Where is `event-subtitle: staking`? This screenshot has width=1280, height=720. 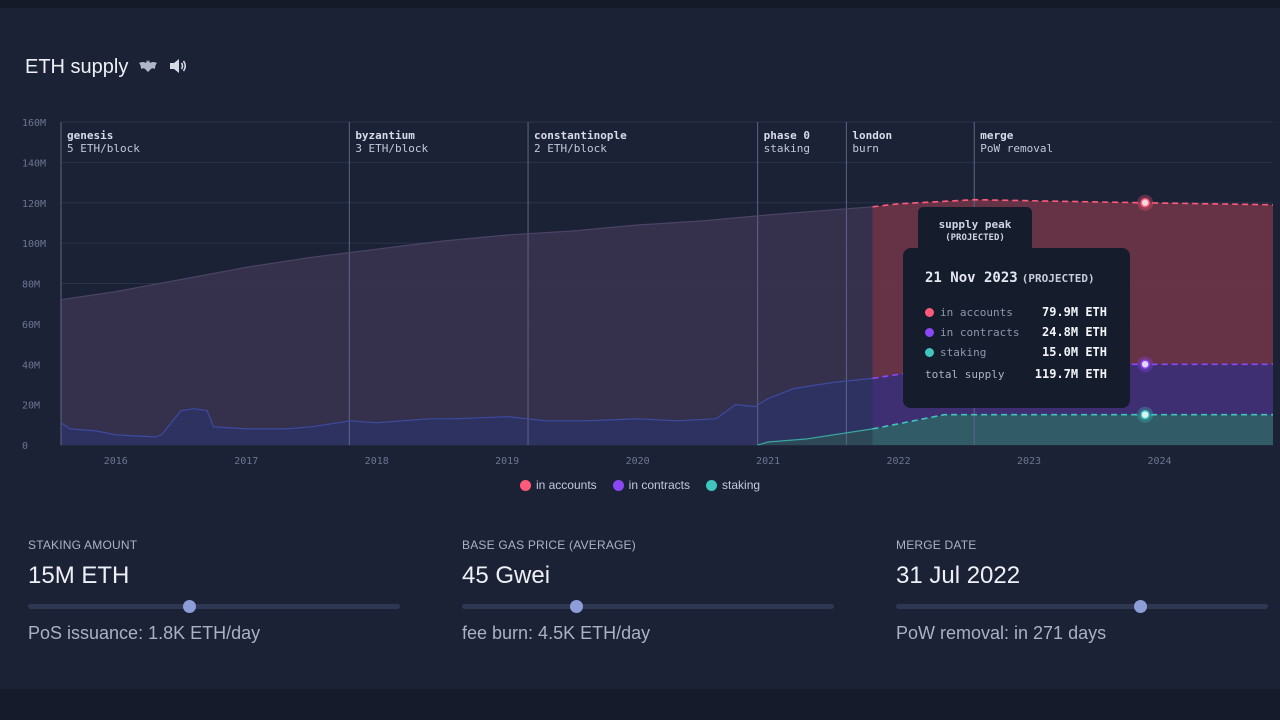 event-subtitle: staking is located at coordinates (787, 148).